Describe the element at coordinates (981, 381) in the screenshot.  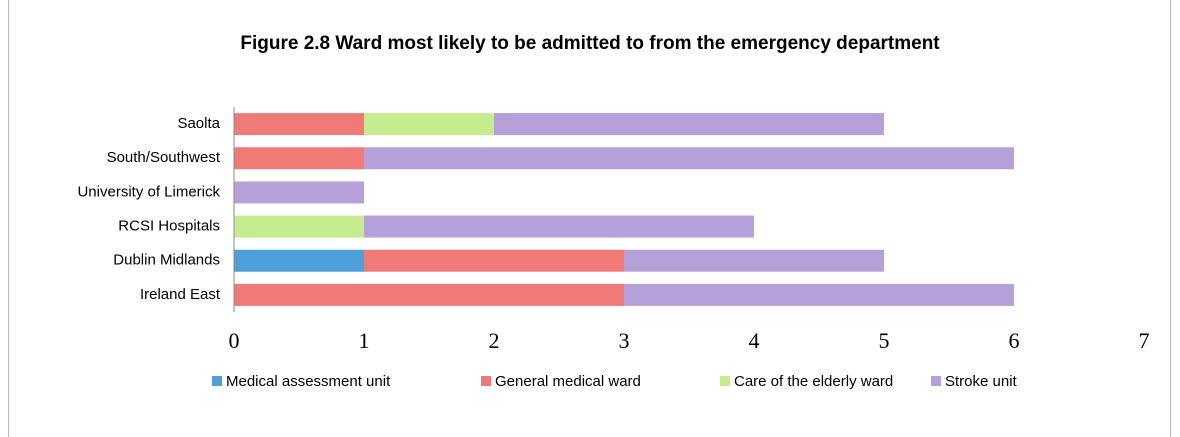
I see `legend-label: Stroke unit` at that location.